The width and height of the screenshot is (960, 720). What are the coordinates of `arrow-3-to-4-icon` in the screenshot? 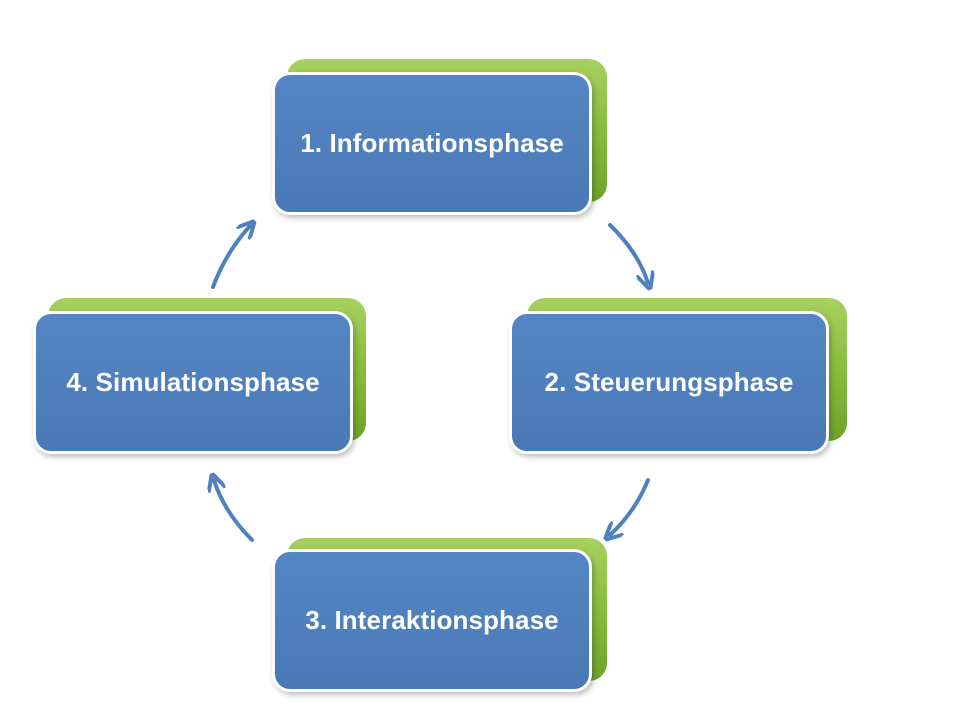 It's located at (234, 511).